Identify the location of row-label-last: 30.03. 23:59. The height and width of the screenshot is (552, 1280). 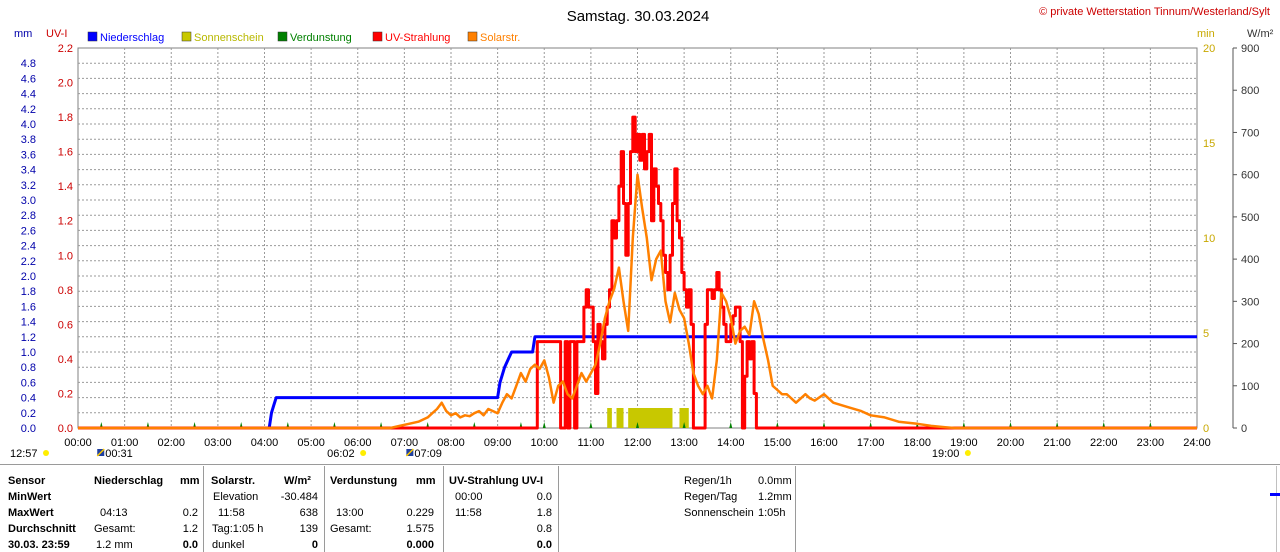
(39, 545).